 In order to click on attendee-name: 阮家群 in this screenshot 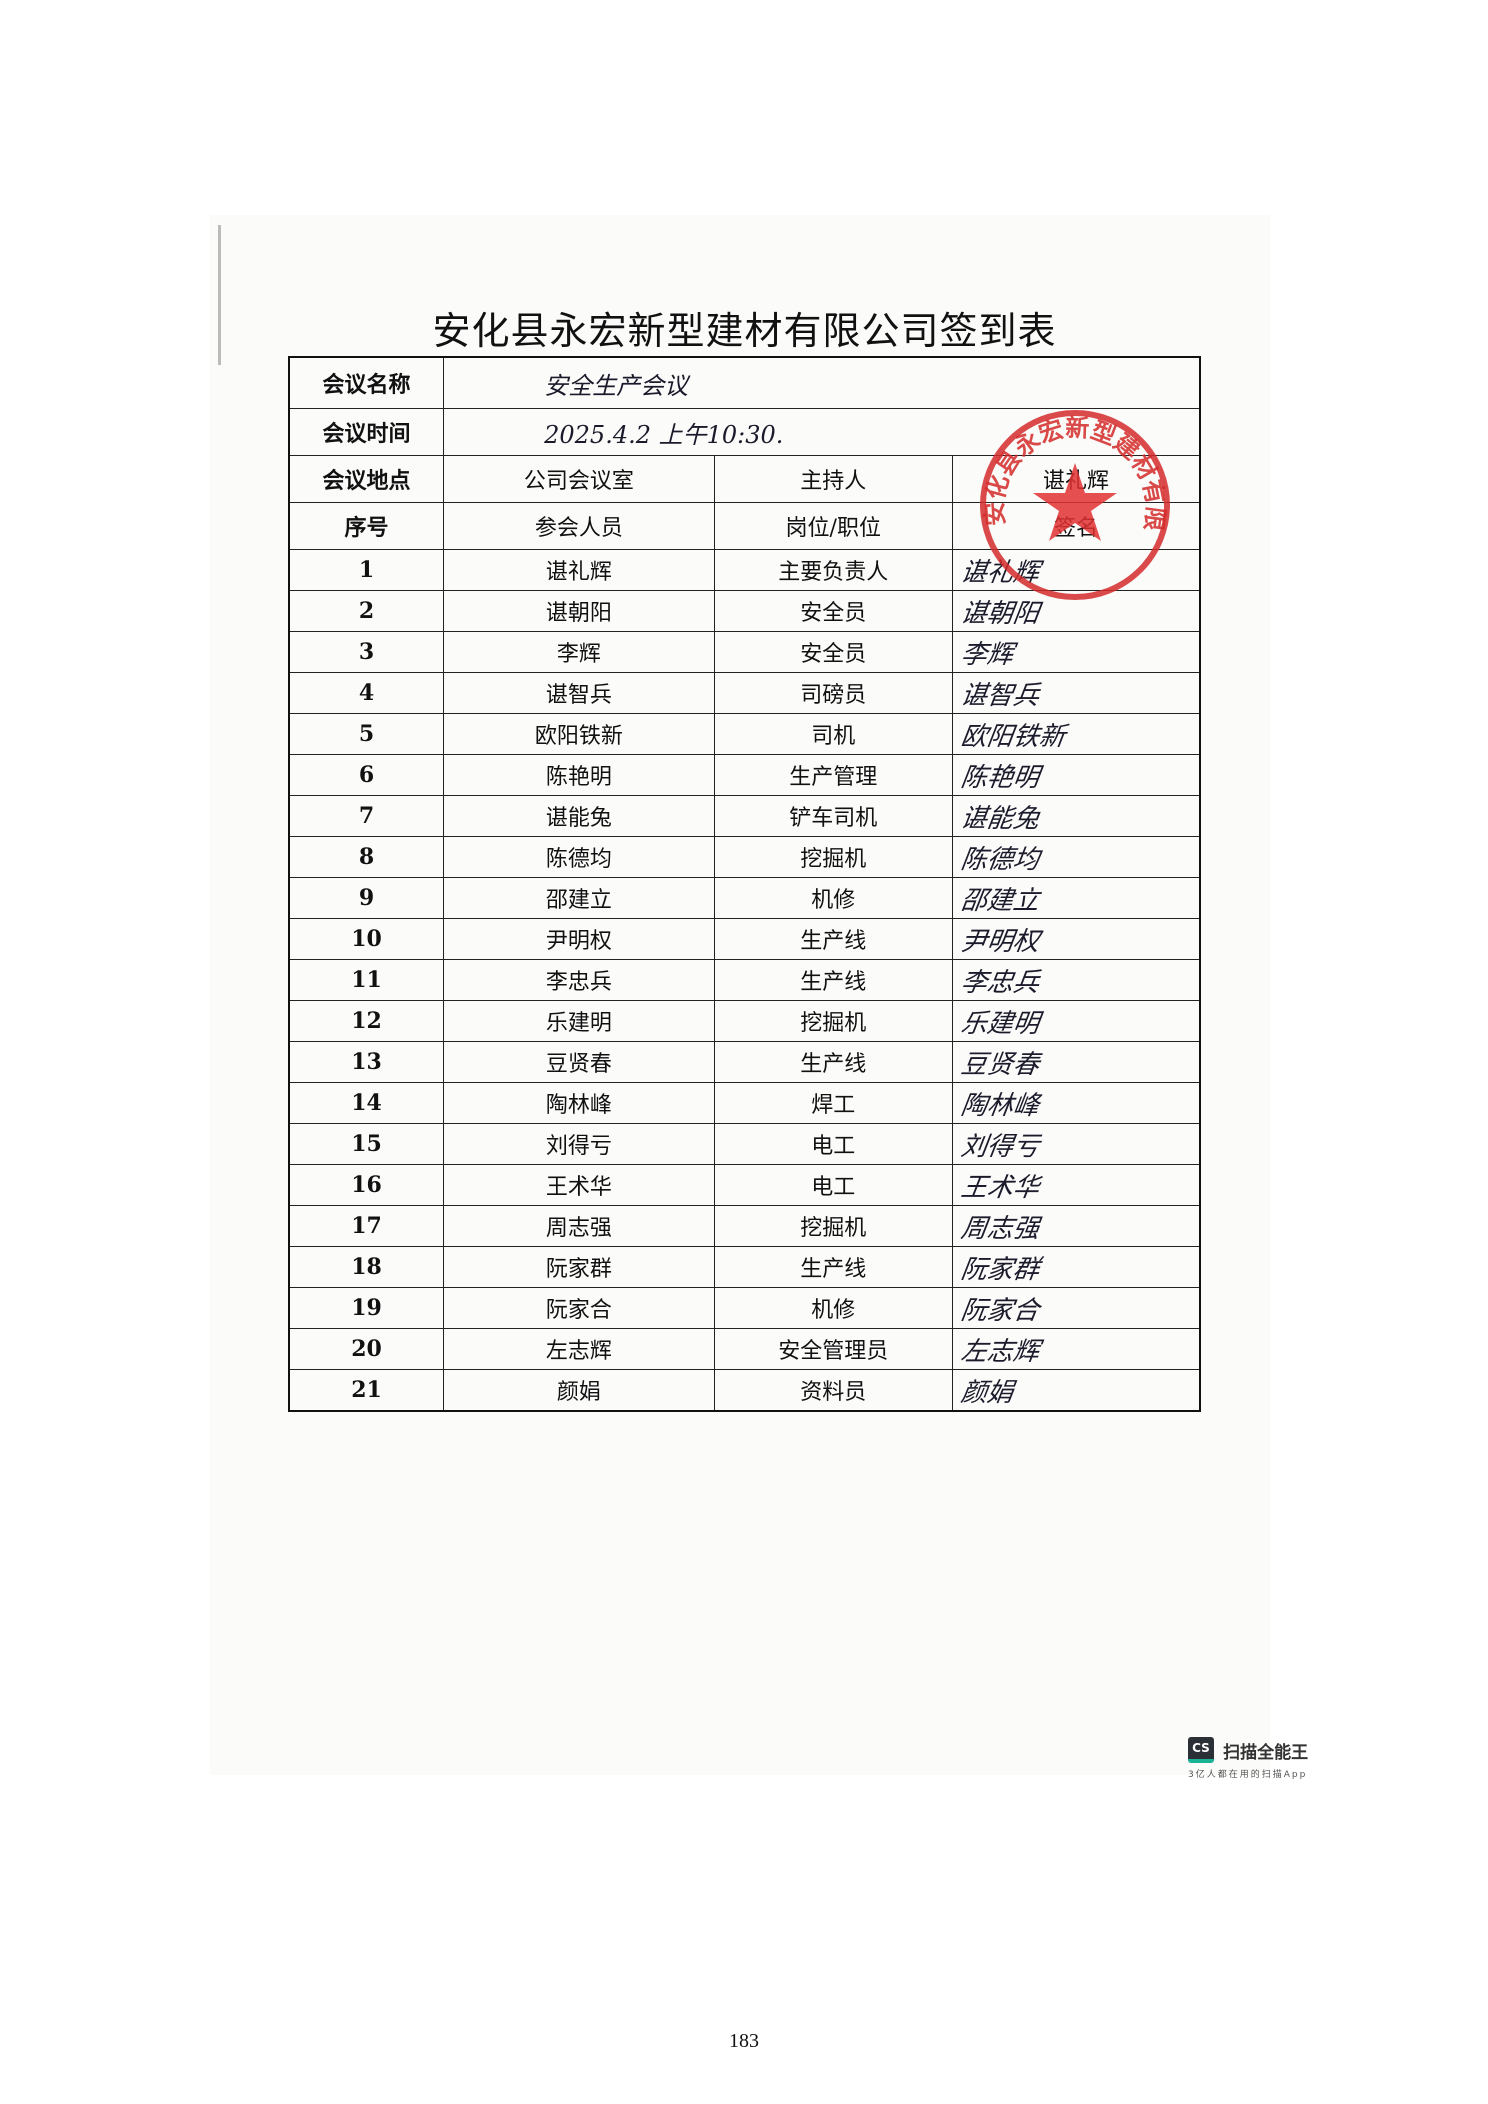, I will do `click(579, 1267)`.